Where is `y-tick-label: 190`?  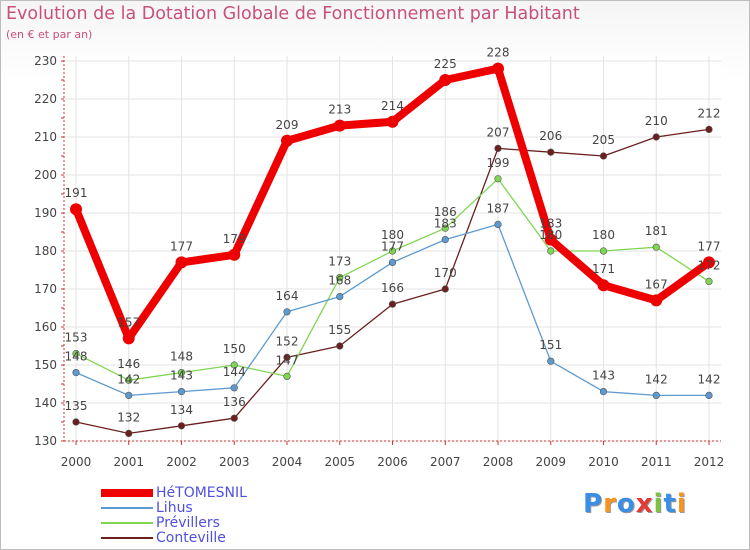
y-tick-label: 190 is located at coordinates (45, 213).